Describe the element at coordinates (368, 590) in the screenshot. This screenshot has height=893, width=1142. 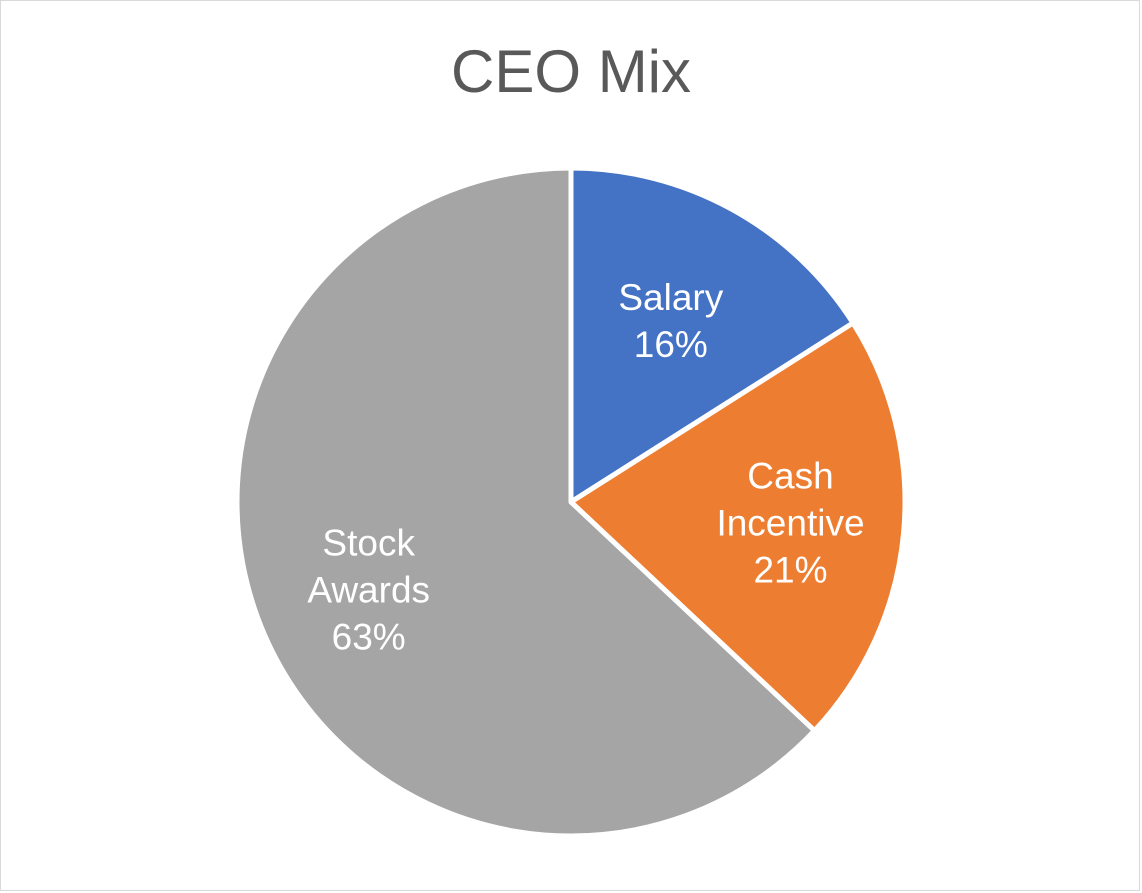
I see `data-label-stock-awards: Stock Awards 63%` at that location.